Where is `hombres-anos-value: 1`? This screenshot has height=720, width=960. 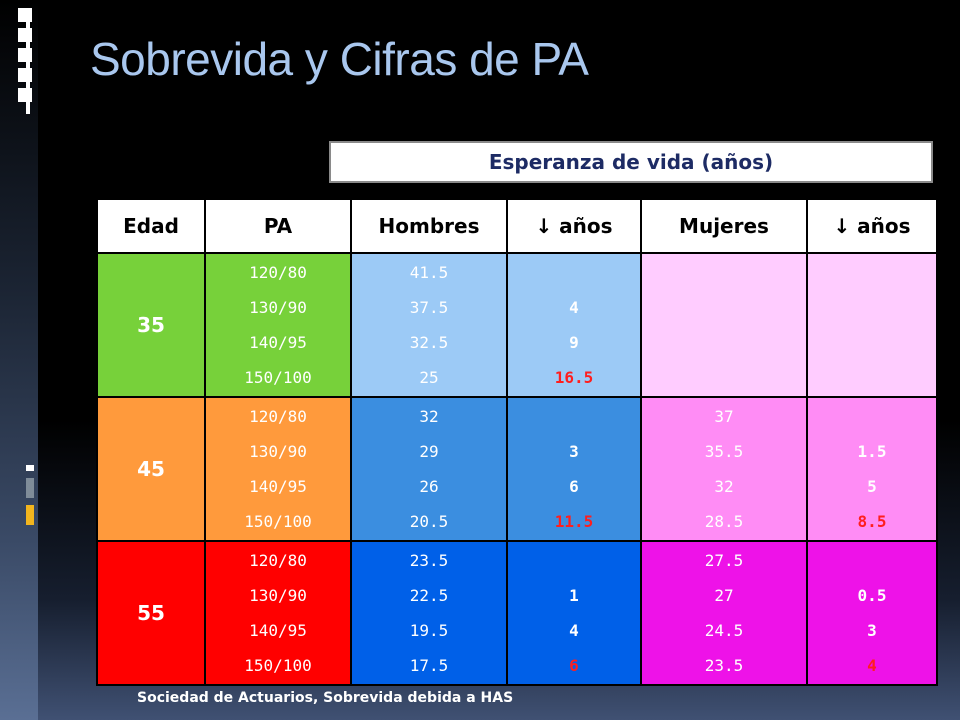 hombres-anos-value: 1 is located at coordinates (574, 595).